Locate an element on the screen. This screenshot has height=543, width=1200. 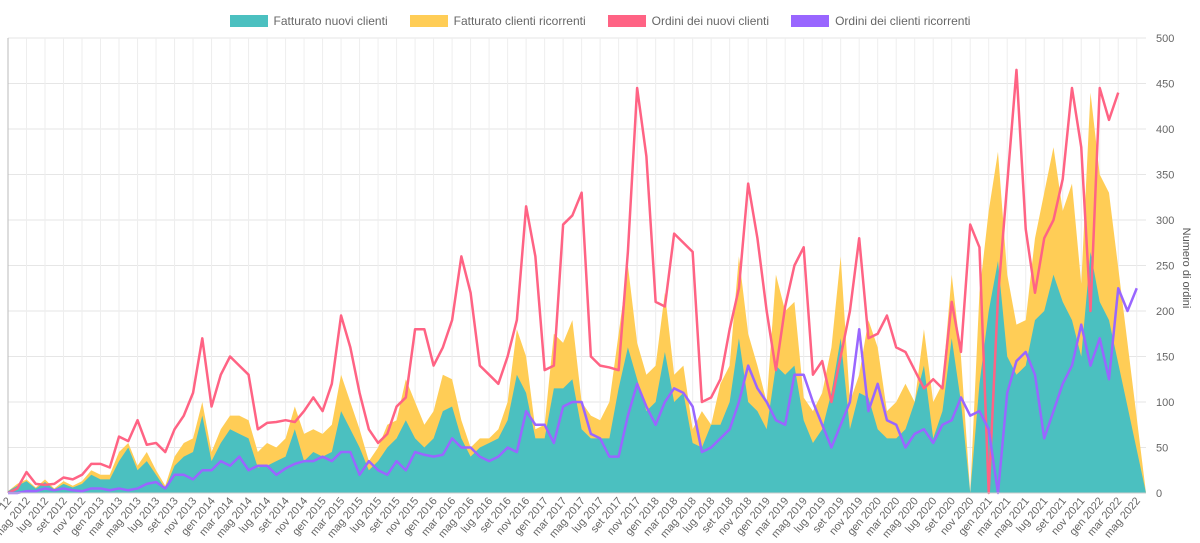
y-tick-label: 350 is located at coordinates (1165, 176).